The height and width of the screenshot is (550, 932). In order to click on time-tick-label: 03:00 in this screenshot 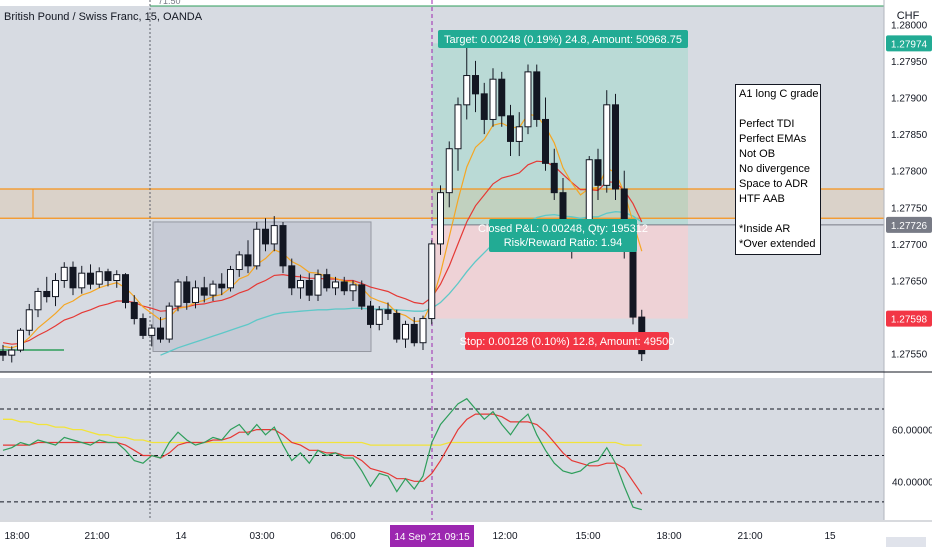, I will do `click(261, 536)`.